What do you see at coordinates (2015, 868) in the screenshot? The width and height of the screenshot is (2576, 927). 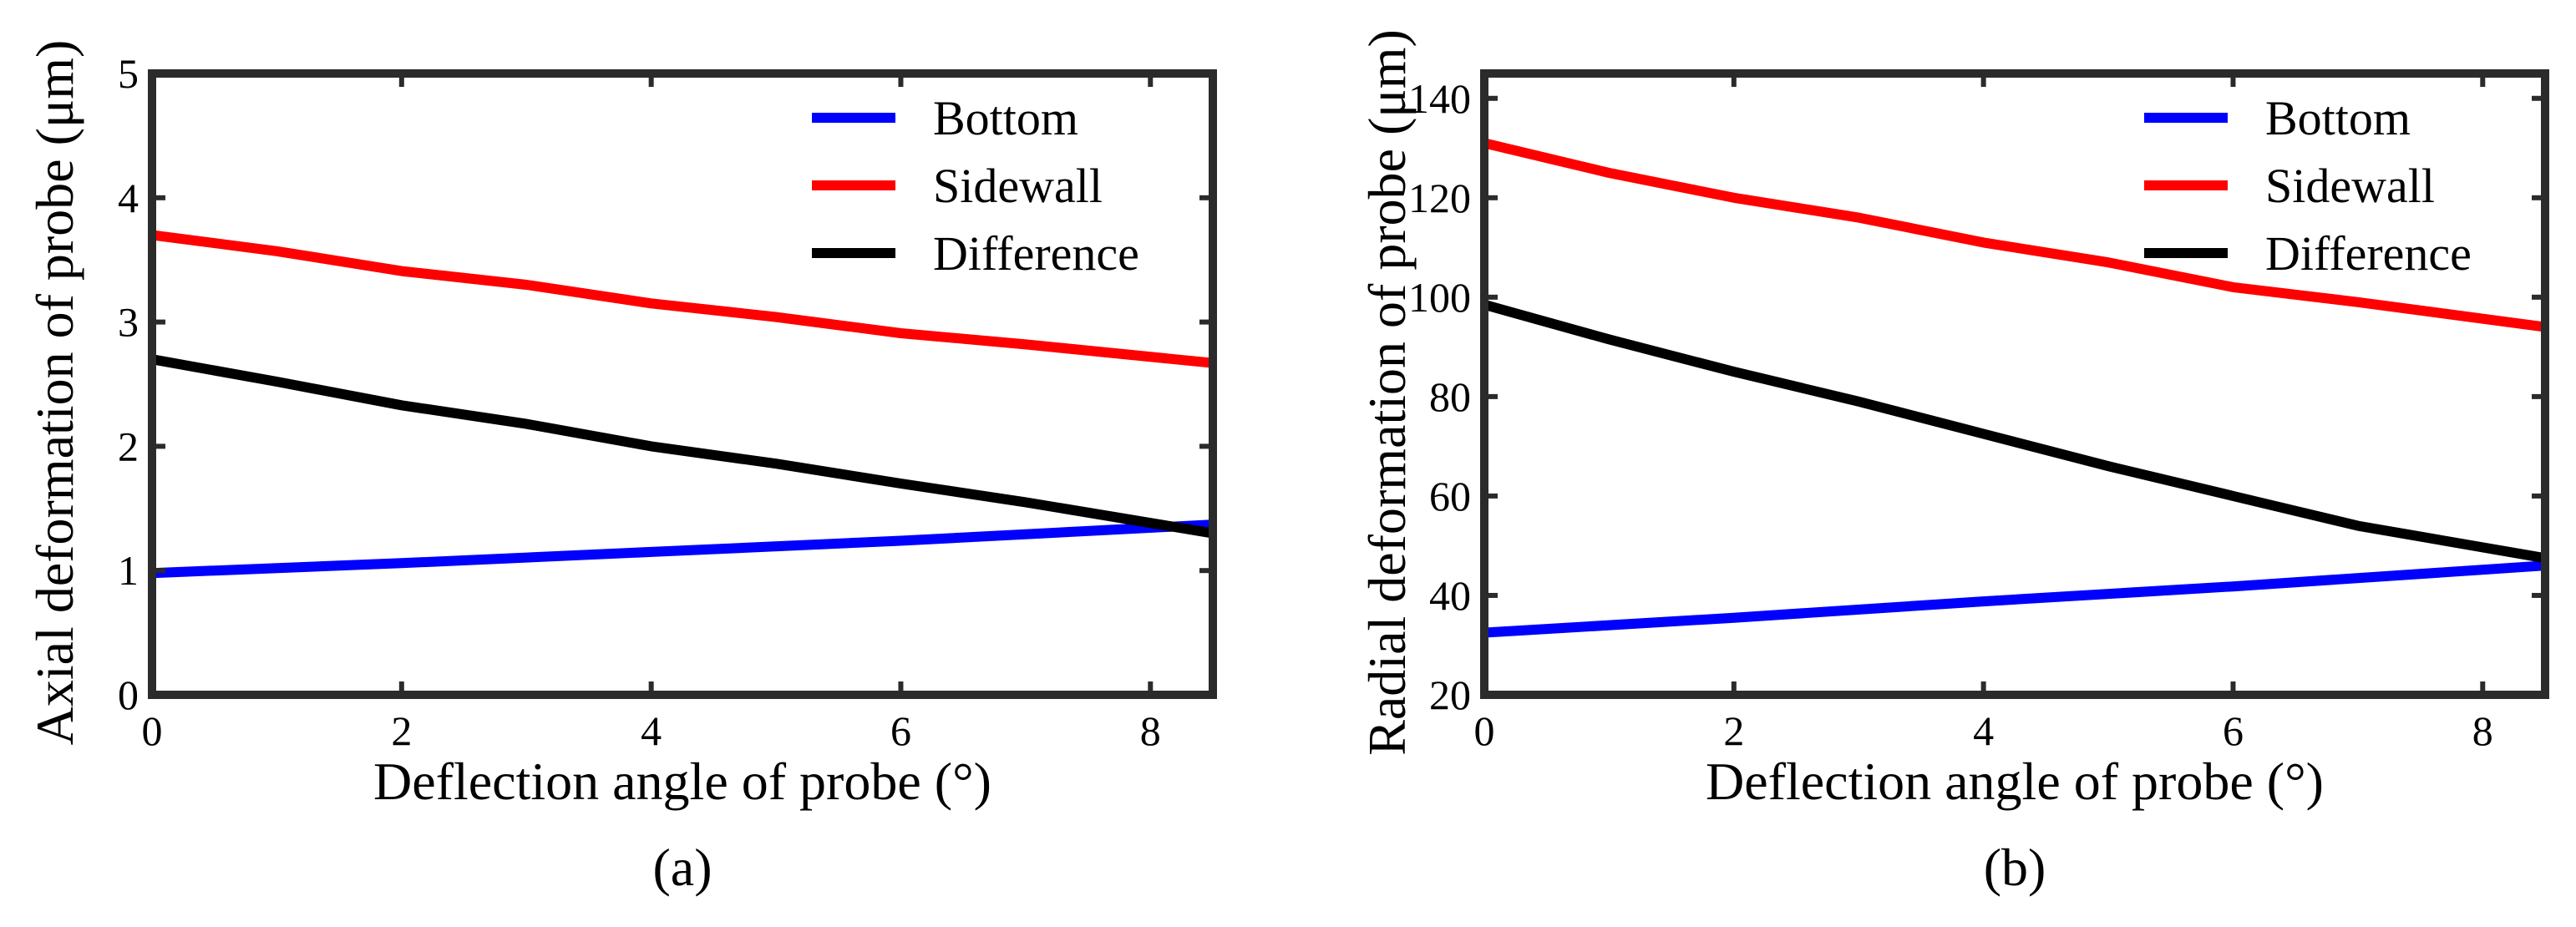 I see `panel-label: (b)` at bounding box center [2015, 868].